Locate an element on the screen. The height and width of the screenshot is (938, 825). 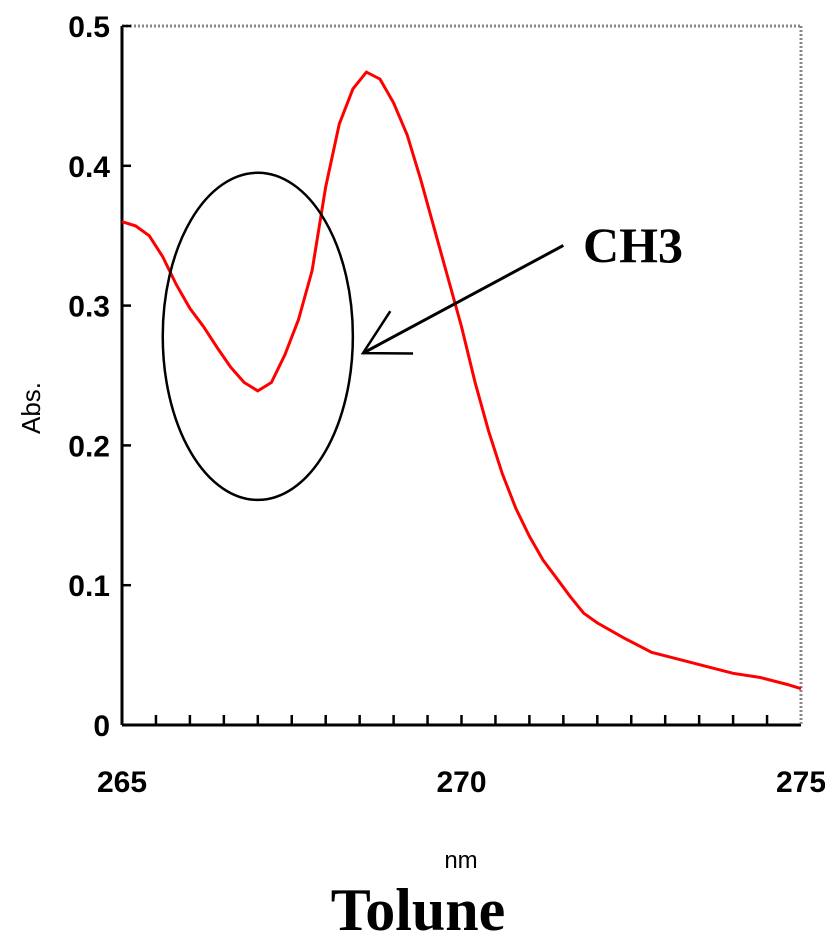
x-tick-labels: 265 270 275 is located at coordinates (461, 782).